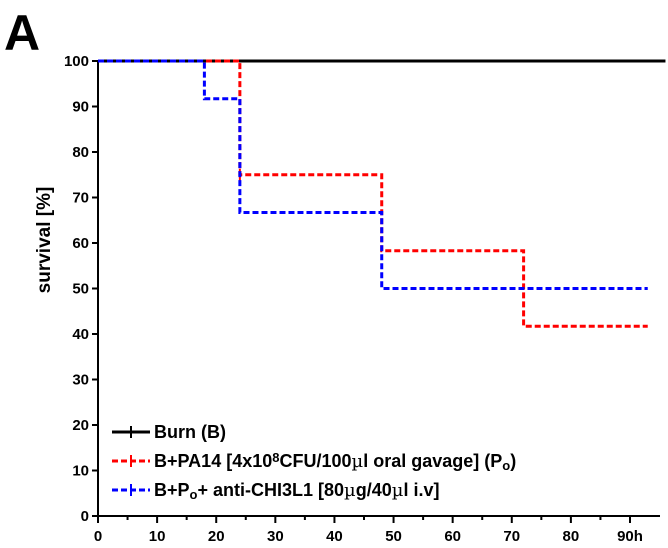 This screenshot has height=548, width=668. I want to click on y-tick-label: 40, so click(80, 334).